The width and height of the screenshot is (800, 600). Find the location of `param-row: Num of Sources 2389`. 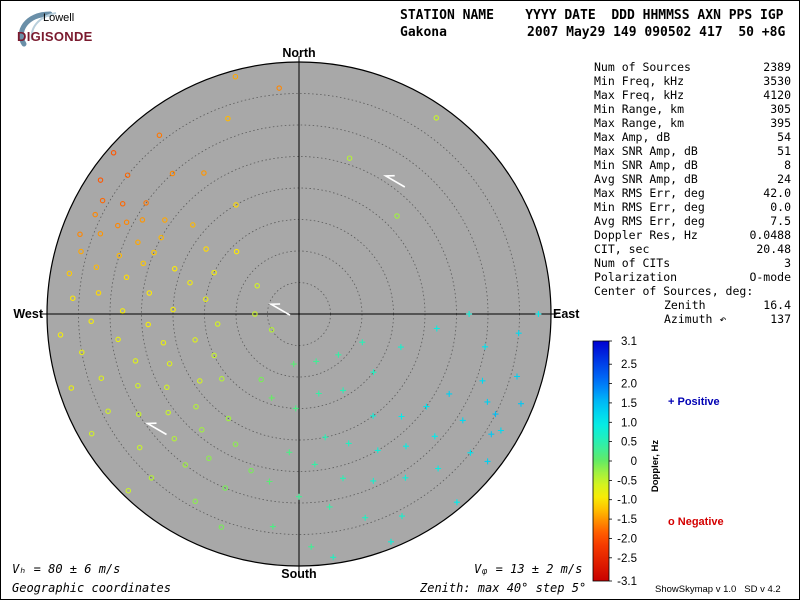

param-row: Num of Sources 2389 is located at coordinates (692, 67).